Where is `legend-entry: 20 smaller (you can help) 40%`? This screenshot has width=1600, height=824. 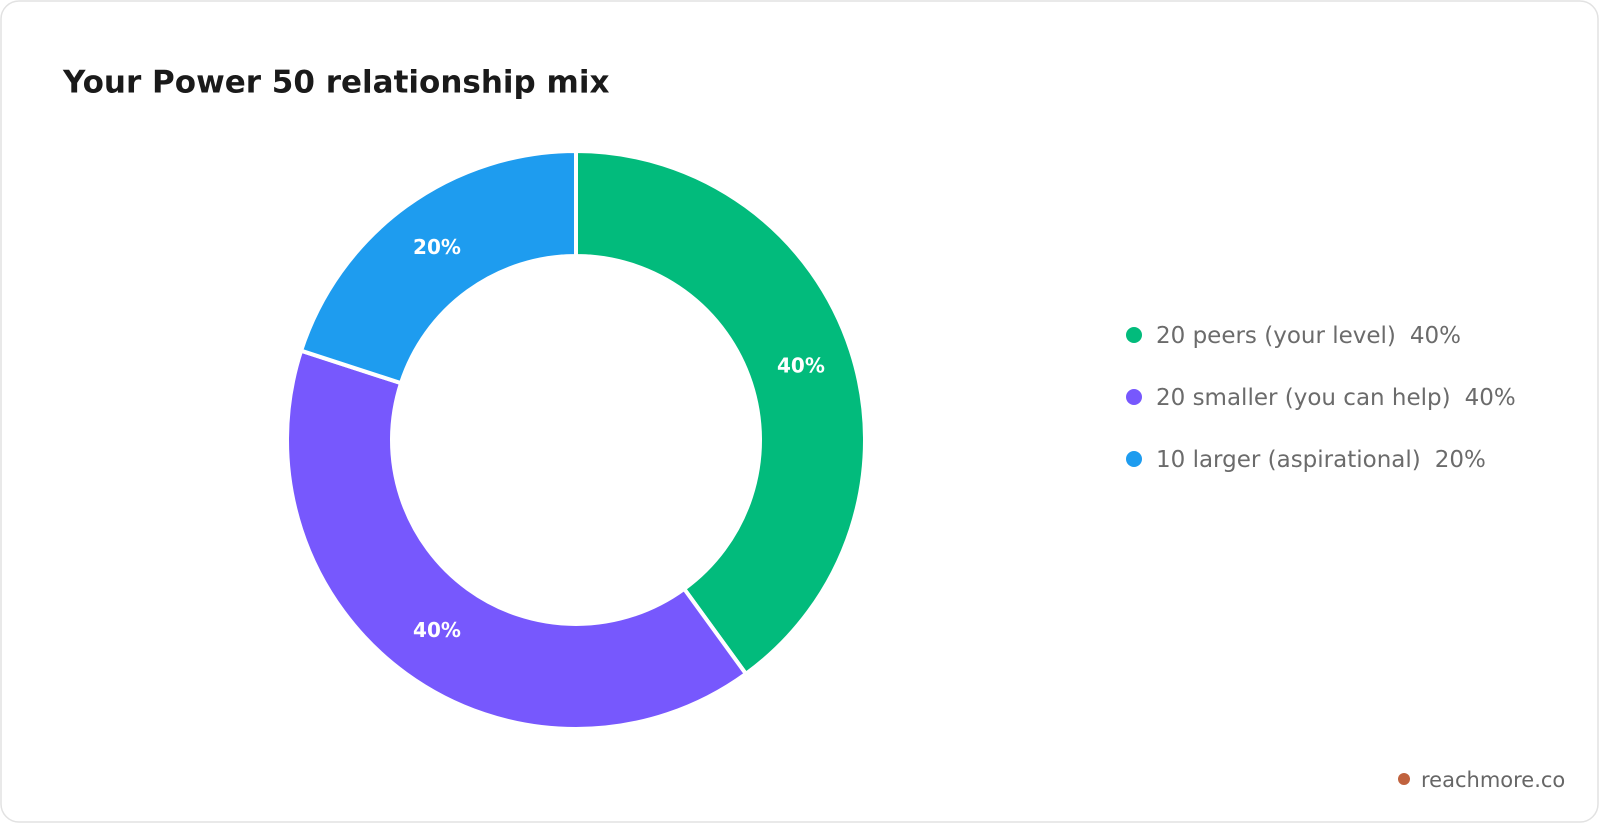 legend-entry: 20 smaller (you can help) 40% is located at coordinates (1336, 398).